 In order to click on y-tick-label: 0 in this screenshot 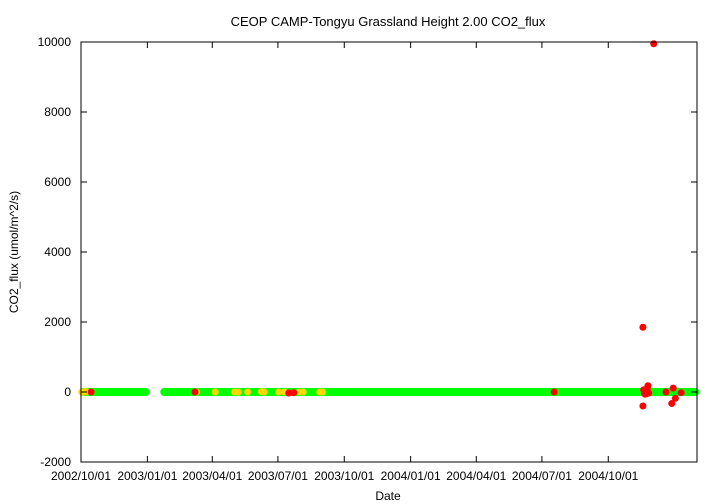, I will do `click(67, 392)`.